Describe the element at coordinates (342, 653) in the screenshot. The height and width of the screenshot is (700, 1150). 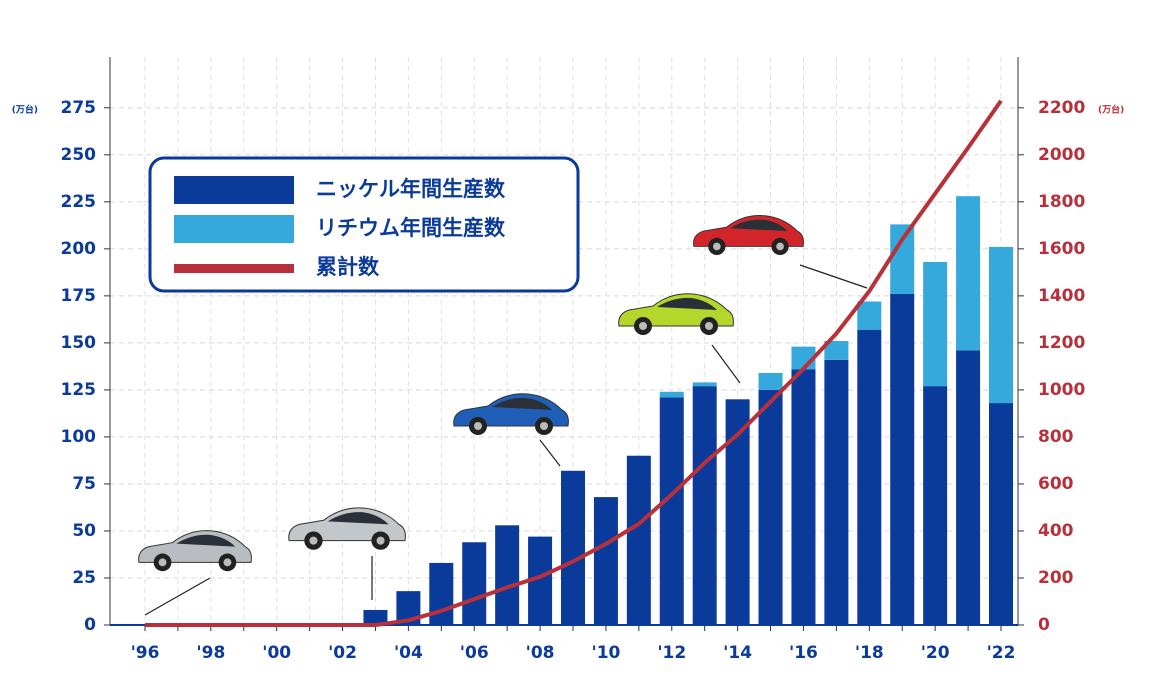
I see `x-tick-label: '02` at that location.